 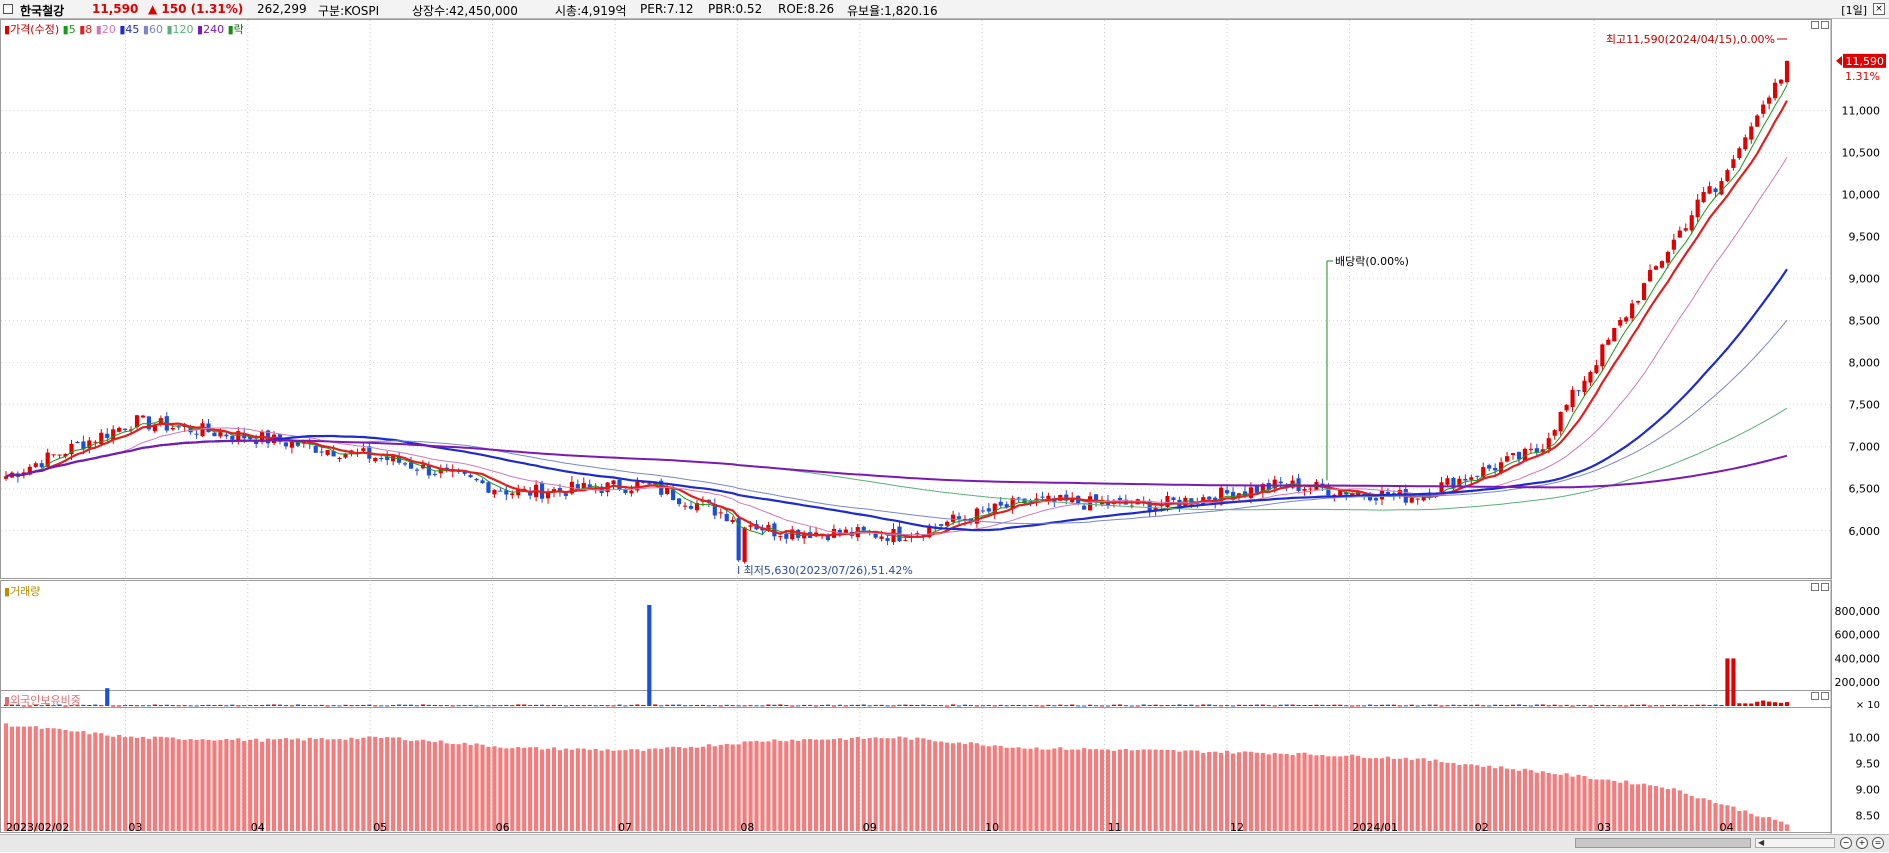 What do you see at coordinates (69, 29) in the screenshot?
I see `legend-ma-5: ▮5` at bounding box center [69, 29].